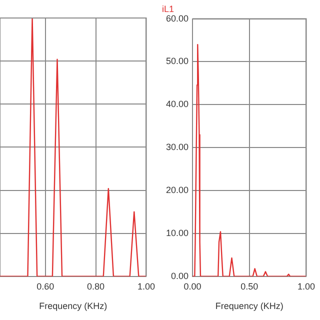 The width and height of the screenshot is (320, 320). Describe the element at coordinates (179, 275) in the screenshot. I see `y-tick-label: 0.00` at that location.